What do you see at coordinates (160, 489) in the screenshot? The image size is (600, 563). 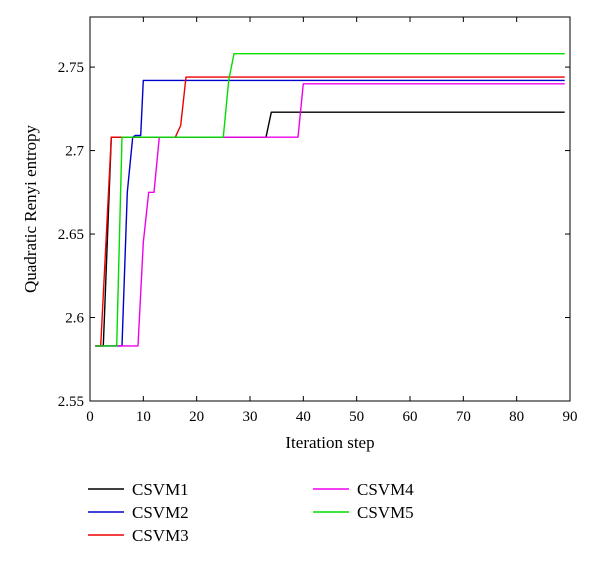 I see `legend-label-csvm1: CSVM1` at bounding box center [160, 489].